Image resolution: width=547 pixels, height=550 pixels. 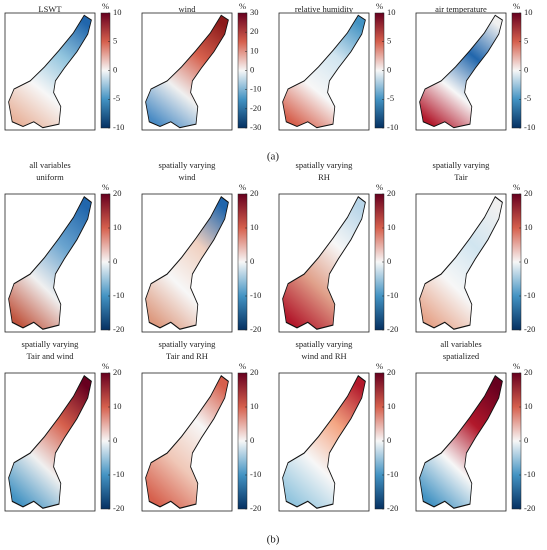 I want to click on panel-title: Tair and RH, so click(x=187, y=356).